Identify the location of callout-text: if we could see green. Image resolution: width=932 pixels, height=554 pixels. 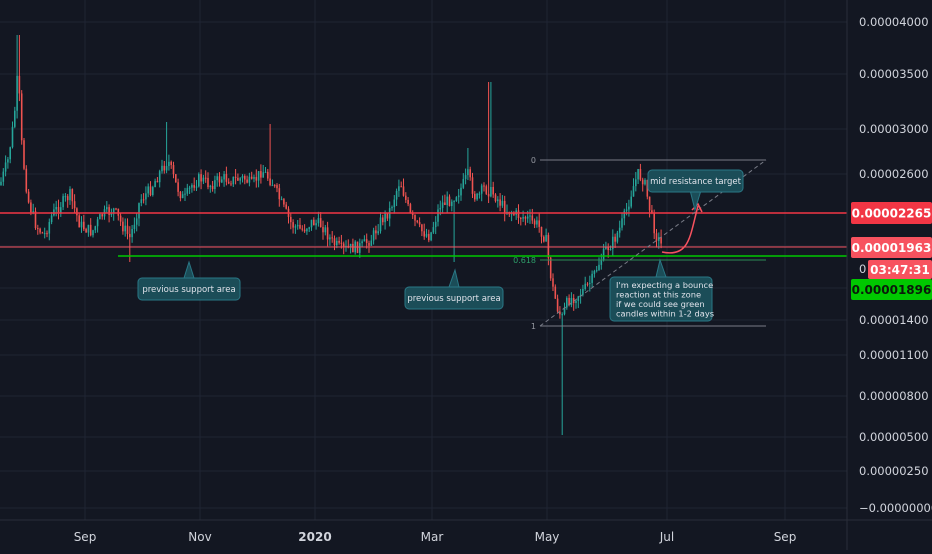
(660, 304).